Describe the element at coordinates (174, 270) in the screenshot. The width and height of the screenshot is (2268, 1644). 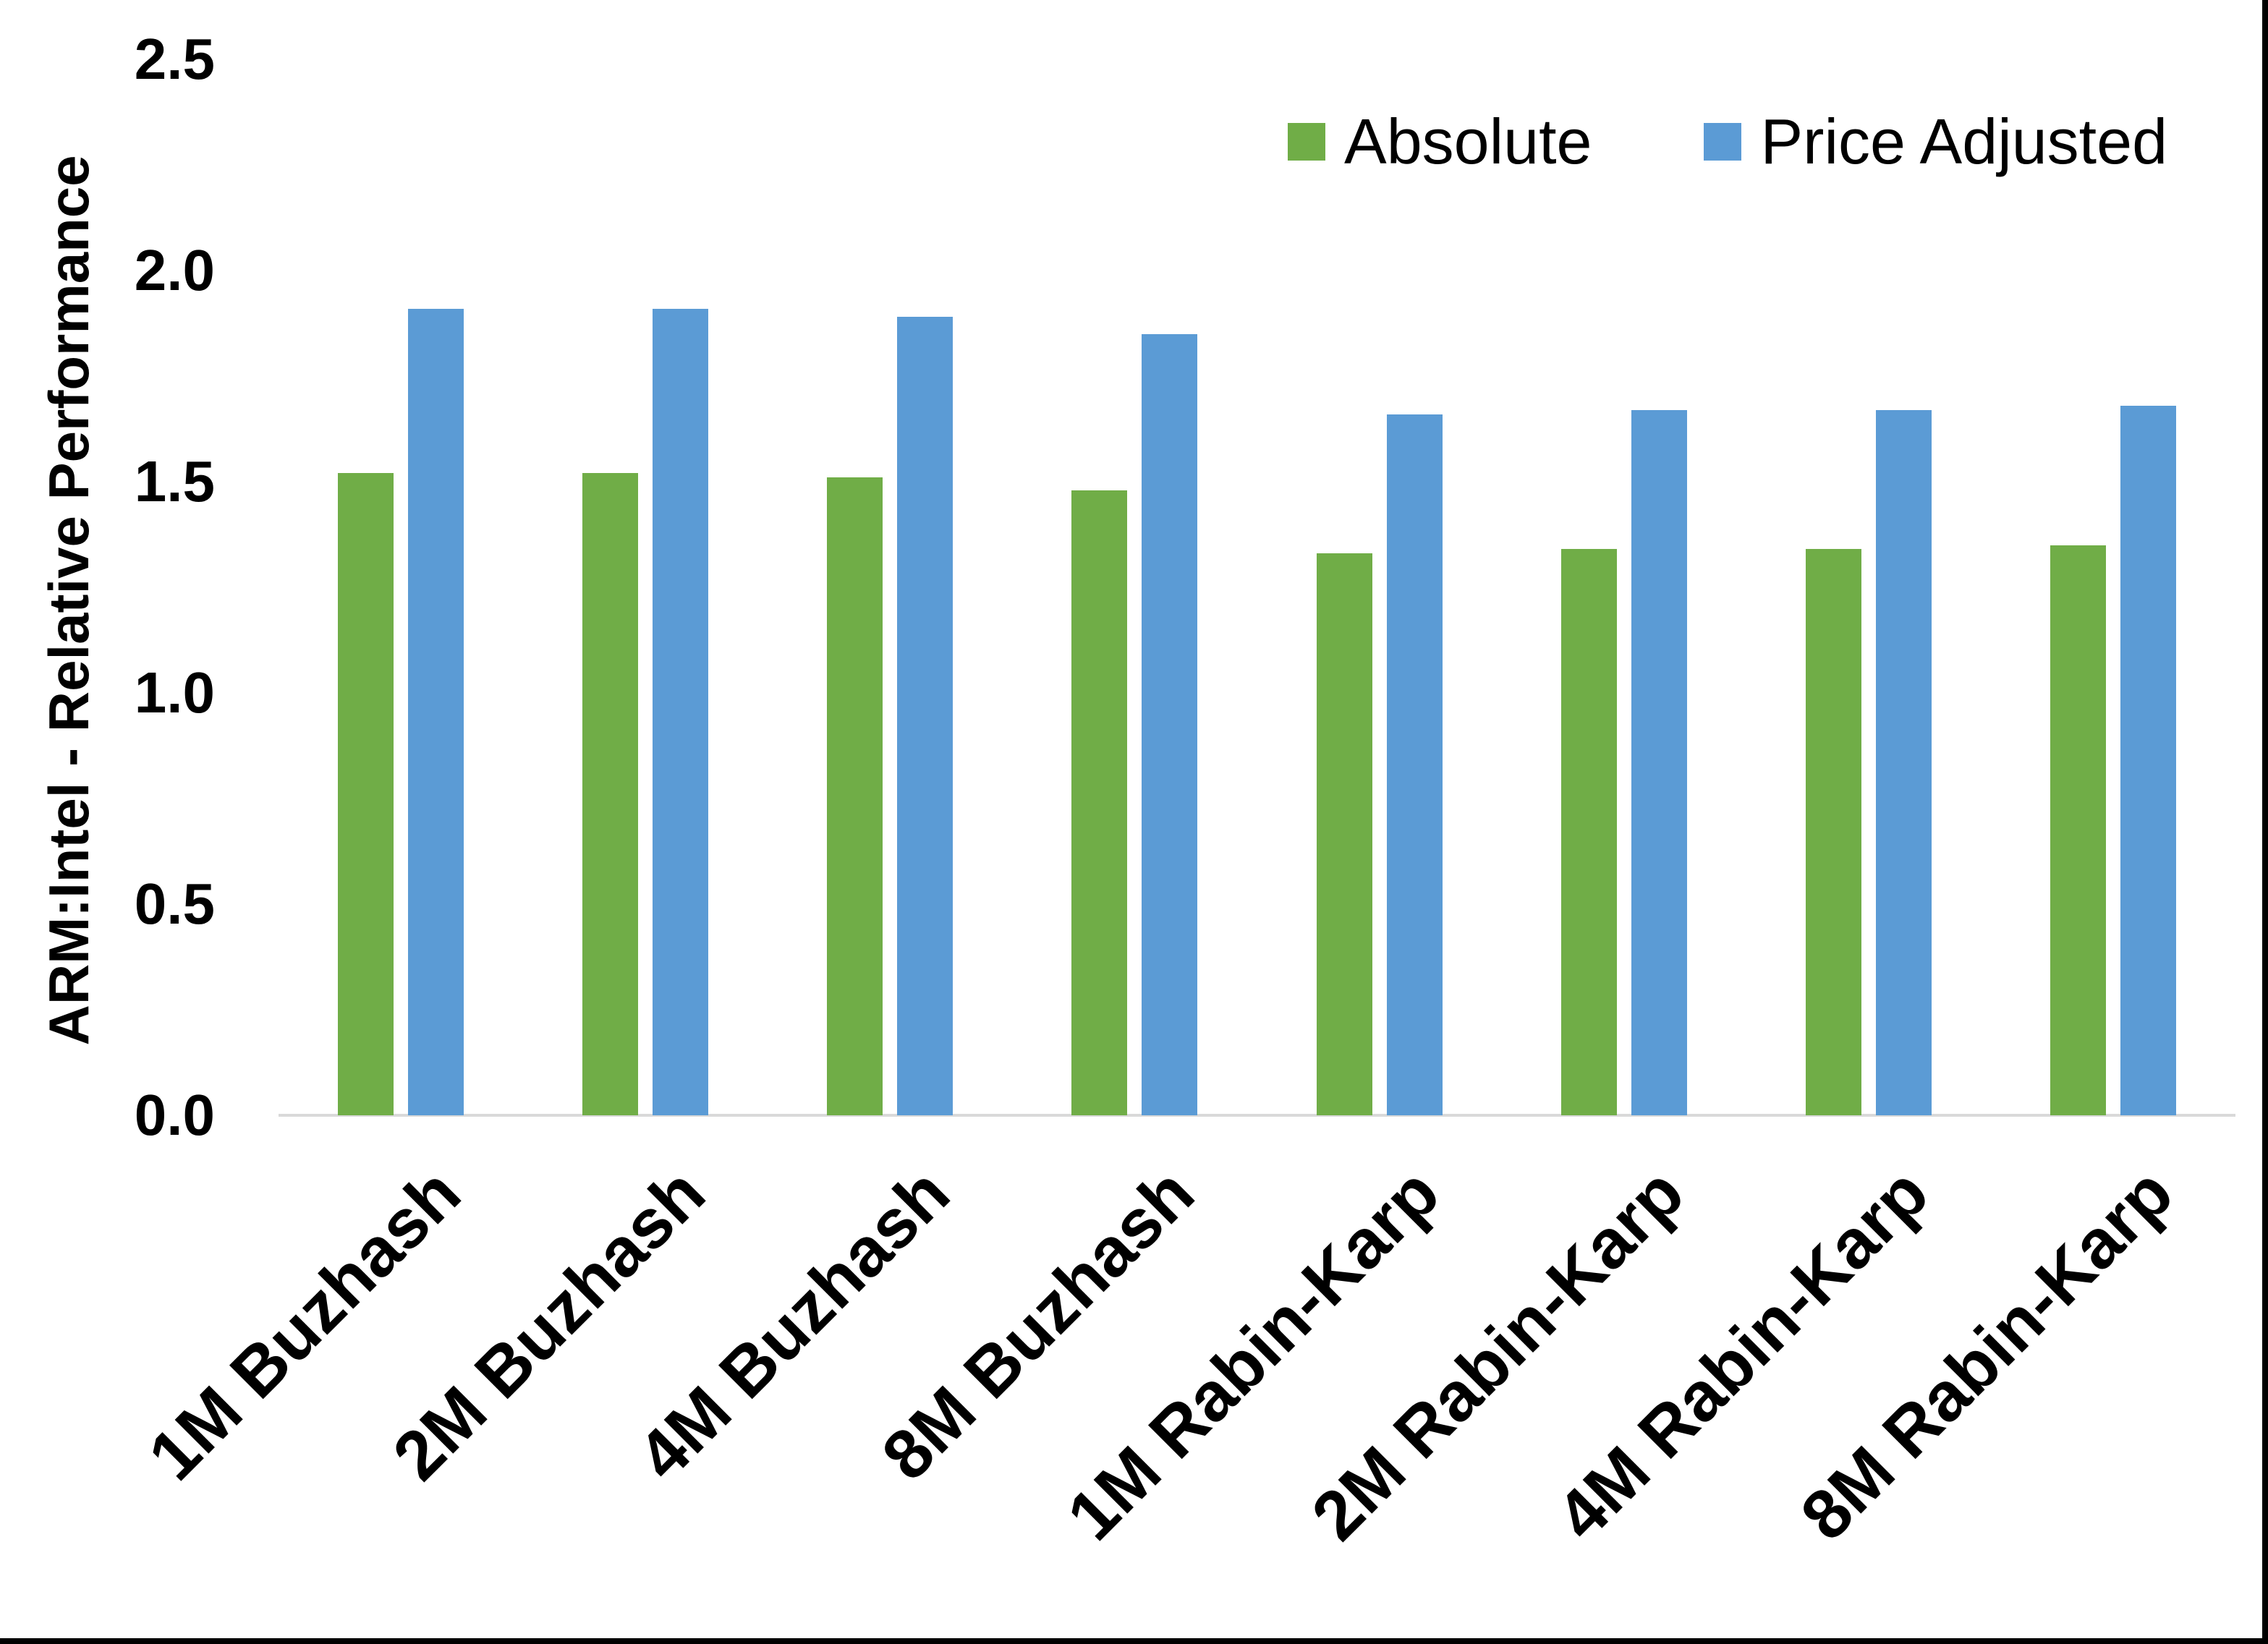
I see `y-tick-label-2-0: 2.0` at that location.